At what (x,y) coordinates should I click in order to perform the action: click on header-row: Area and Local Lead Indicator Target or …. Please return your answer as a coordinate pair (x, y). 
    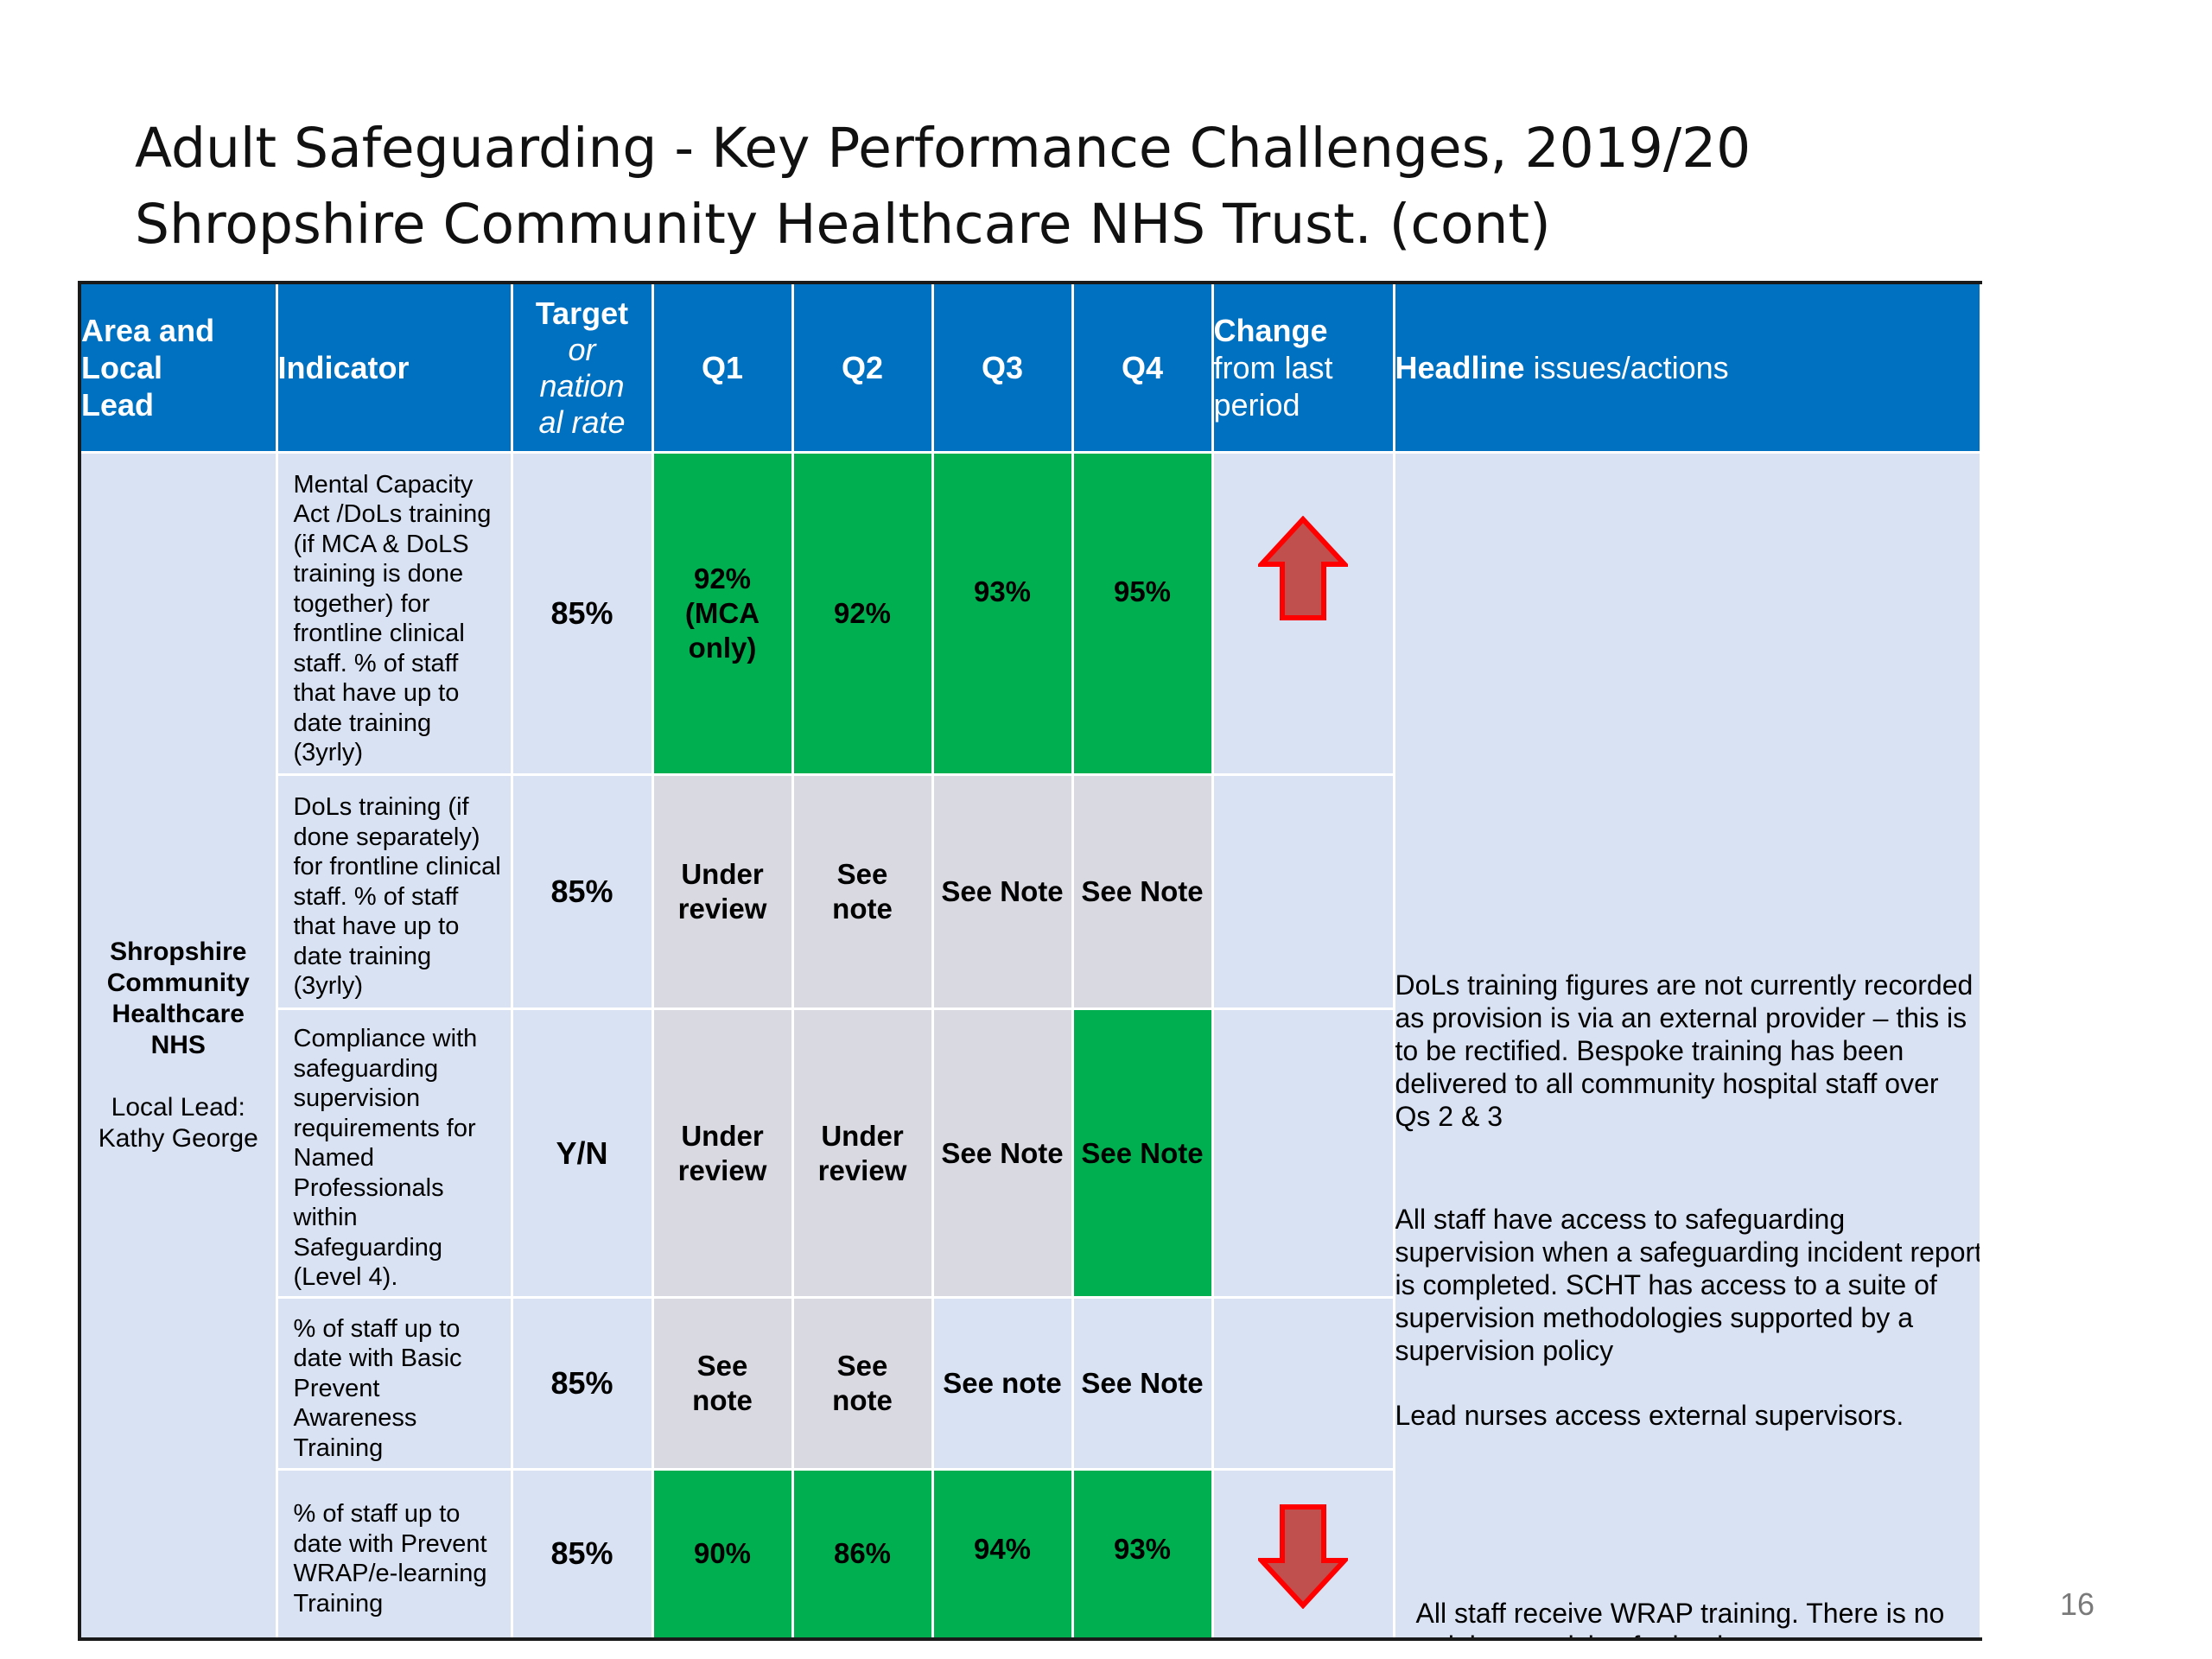
    Looking at the image, I should click on (1030, 367).